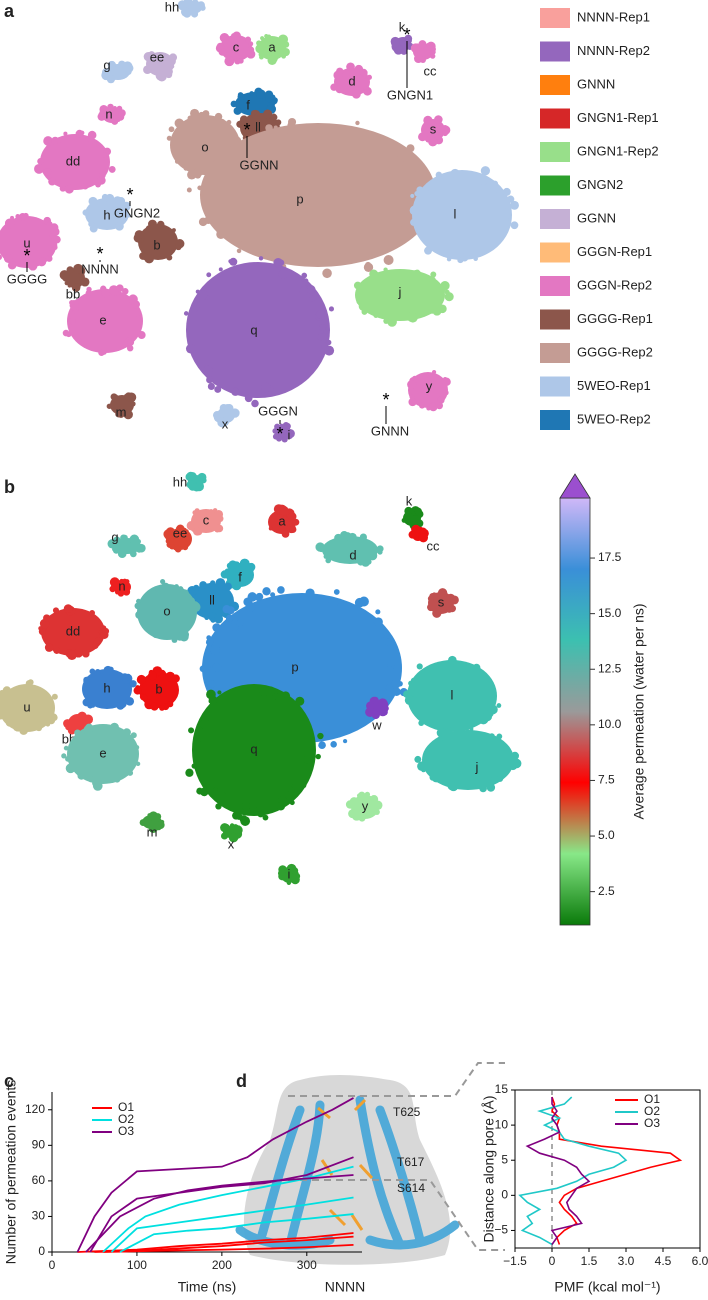 Image resolution: width=708 pixels, height=1300 pixels. Describe the element at coordinates (366, 1171) in the screenshot. I see `residue` at that location.